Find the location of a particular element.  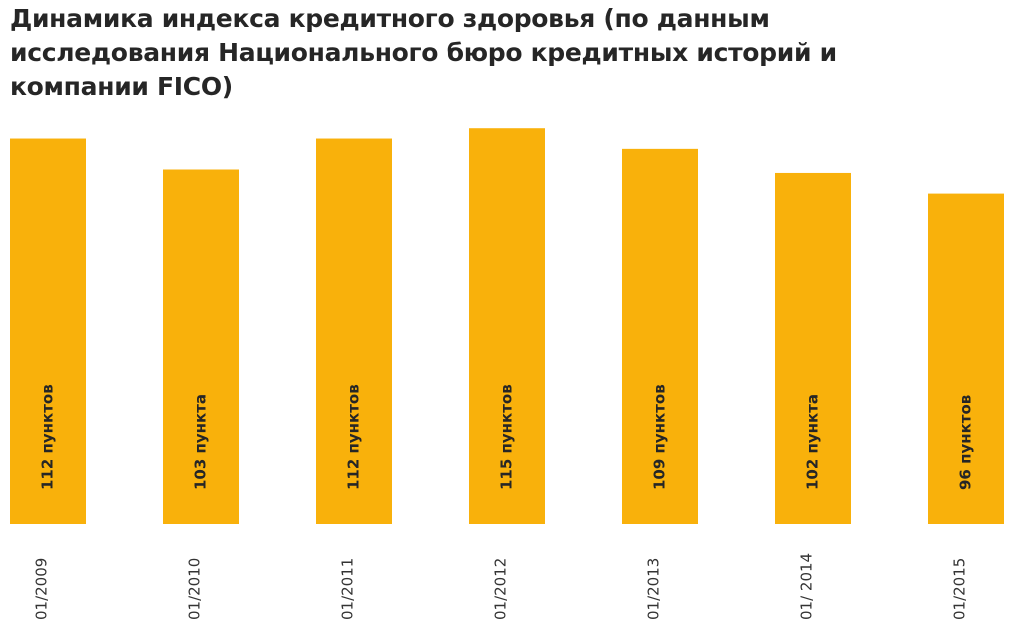

x-tick-label: 01/2015 is located at coordinates (960, 589).